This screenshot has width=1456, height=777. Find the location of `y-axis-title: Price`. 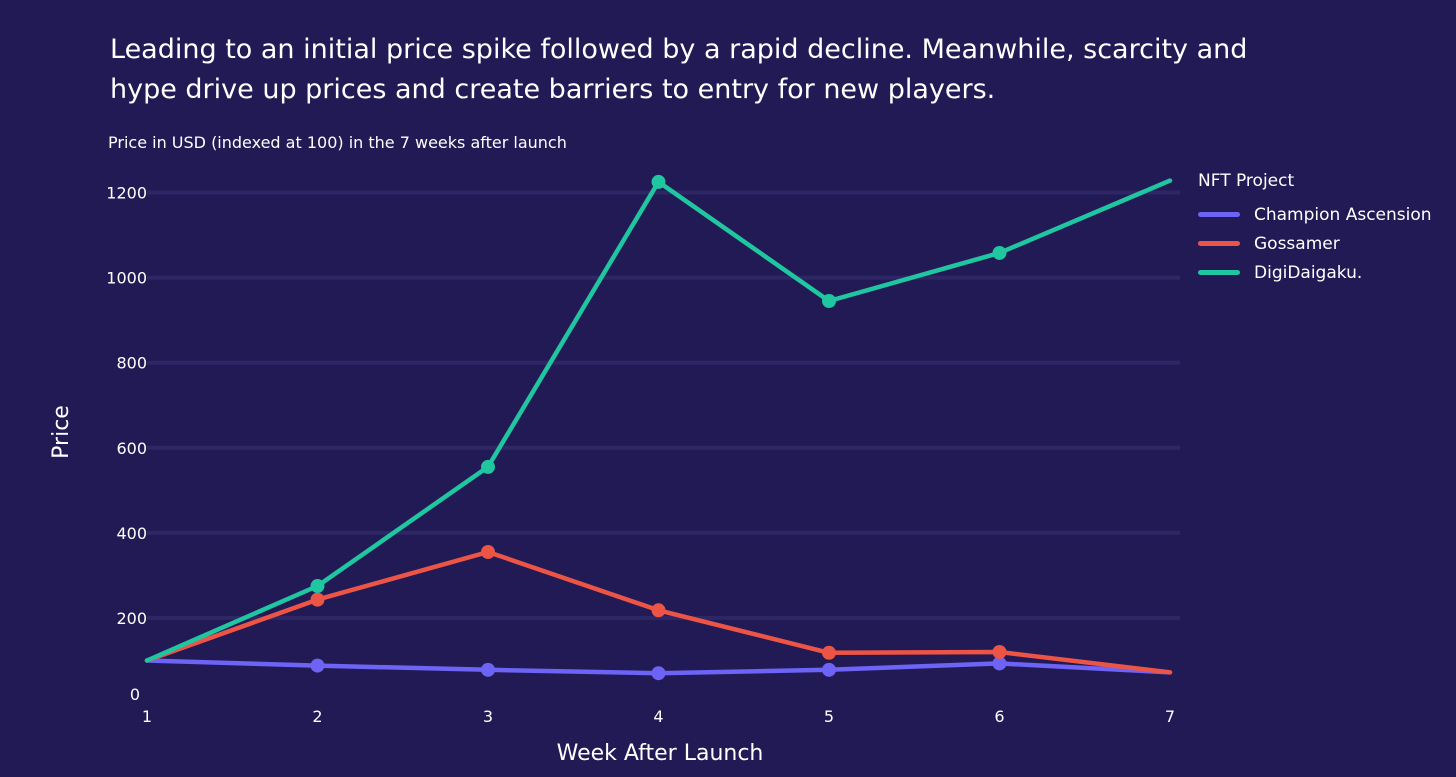

y-axis-title: Price is located at coordinates (61, 432).